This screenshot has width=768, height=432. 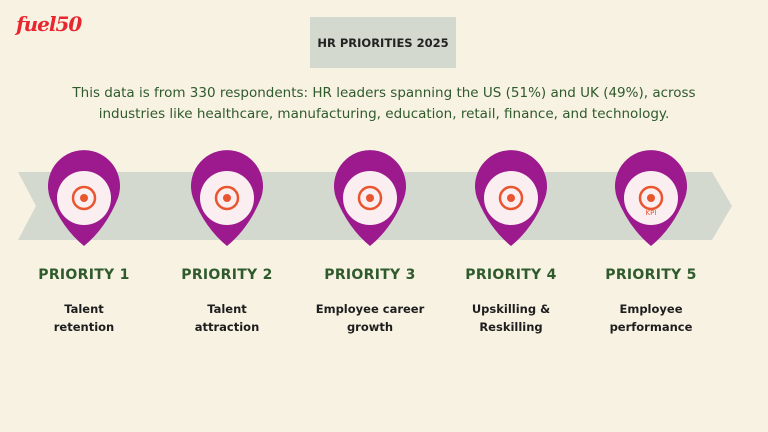 What do you see at coordinates (651, 275) in the screenshot?
I see `priority-label: PRIORITY 5` at bounding box center [651, 275].